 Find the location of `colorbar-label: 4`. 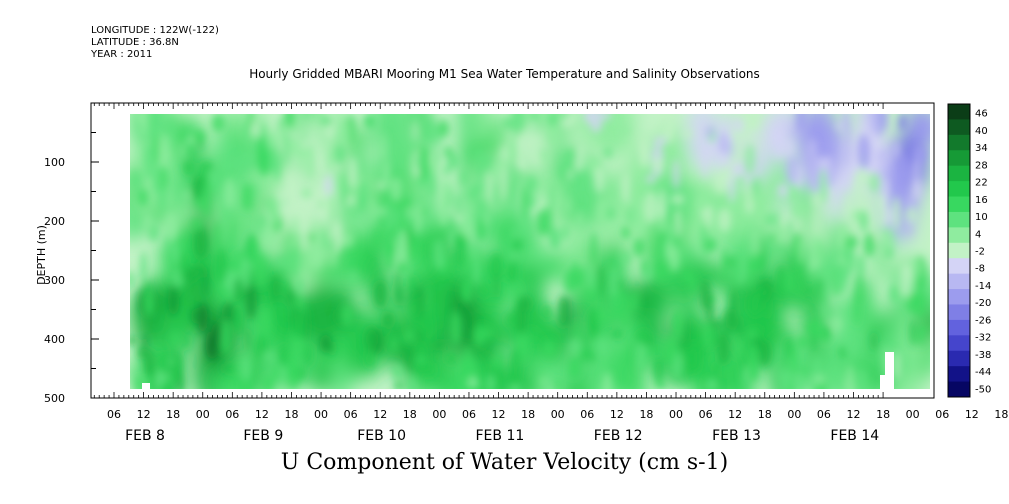

colorbar-label: 4 is located at coordinates (978, 234).